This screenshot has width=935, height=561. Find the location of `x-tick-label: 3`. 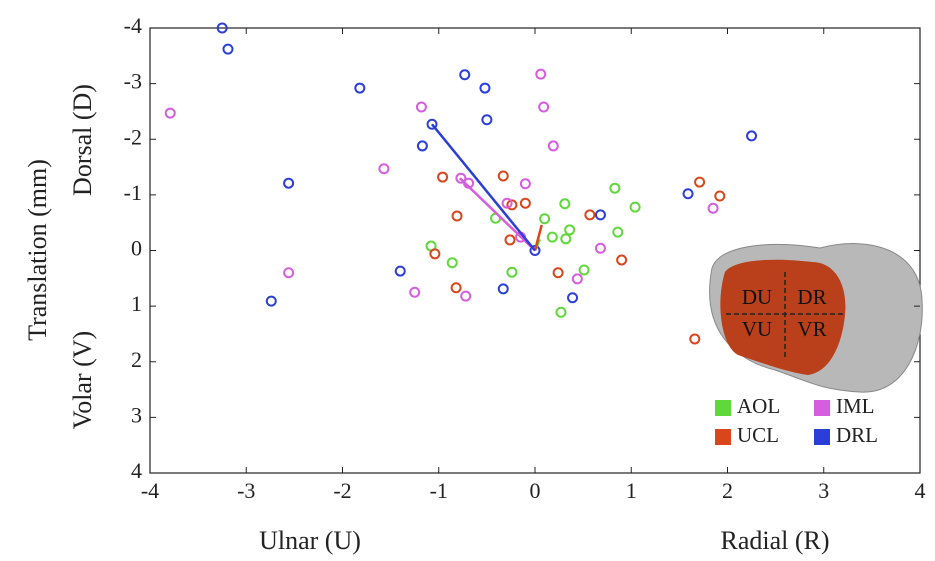

x-tick-label: 3 is located at coordinates (823, 490).